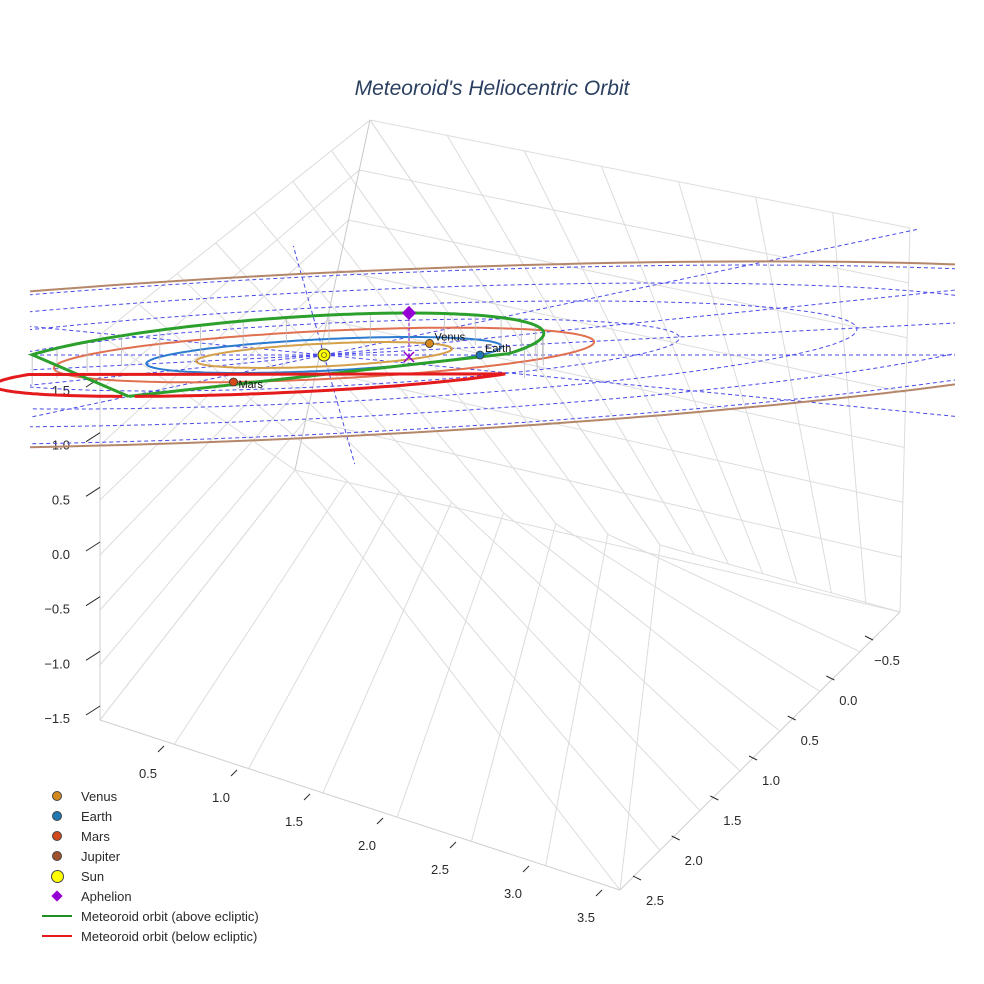 This screenshot has width=984, height=984. What do you see at coordinates (185, 816) in the screenshot?
I see `legend-item: Earth` at bounding box center [185, 816].